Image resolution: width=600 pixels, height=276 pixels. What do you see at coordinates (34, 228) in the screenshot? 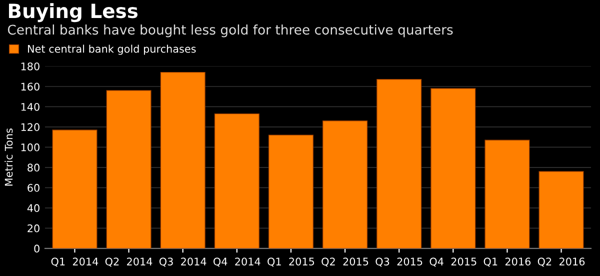
I see `y-tick-label: 20` at bounding box center [34, 228].